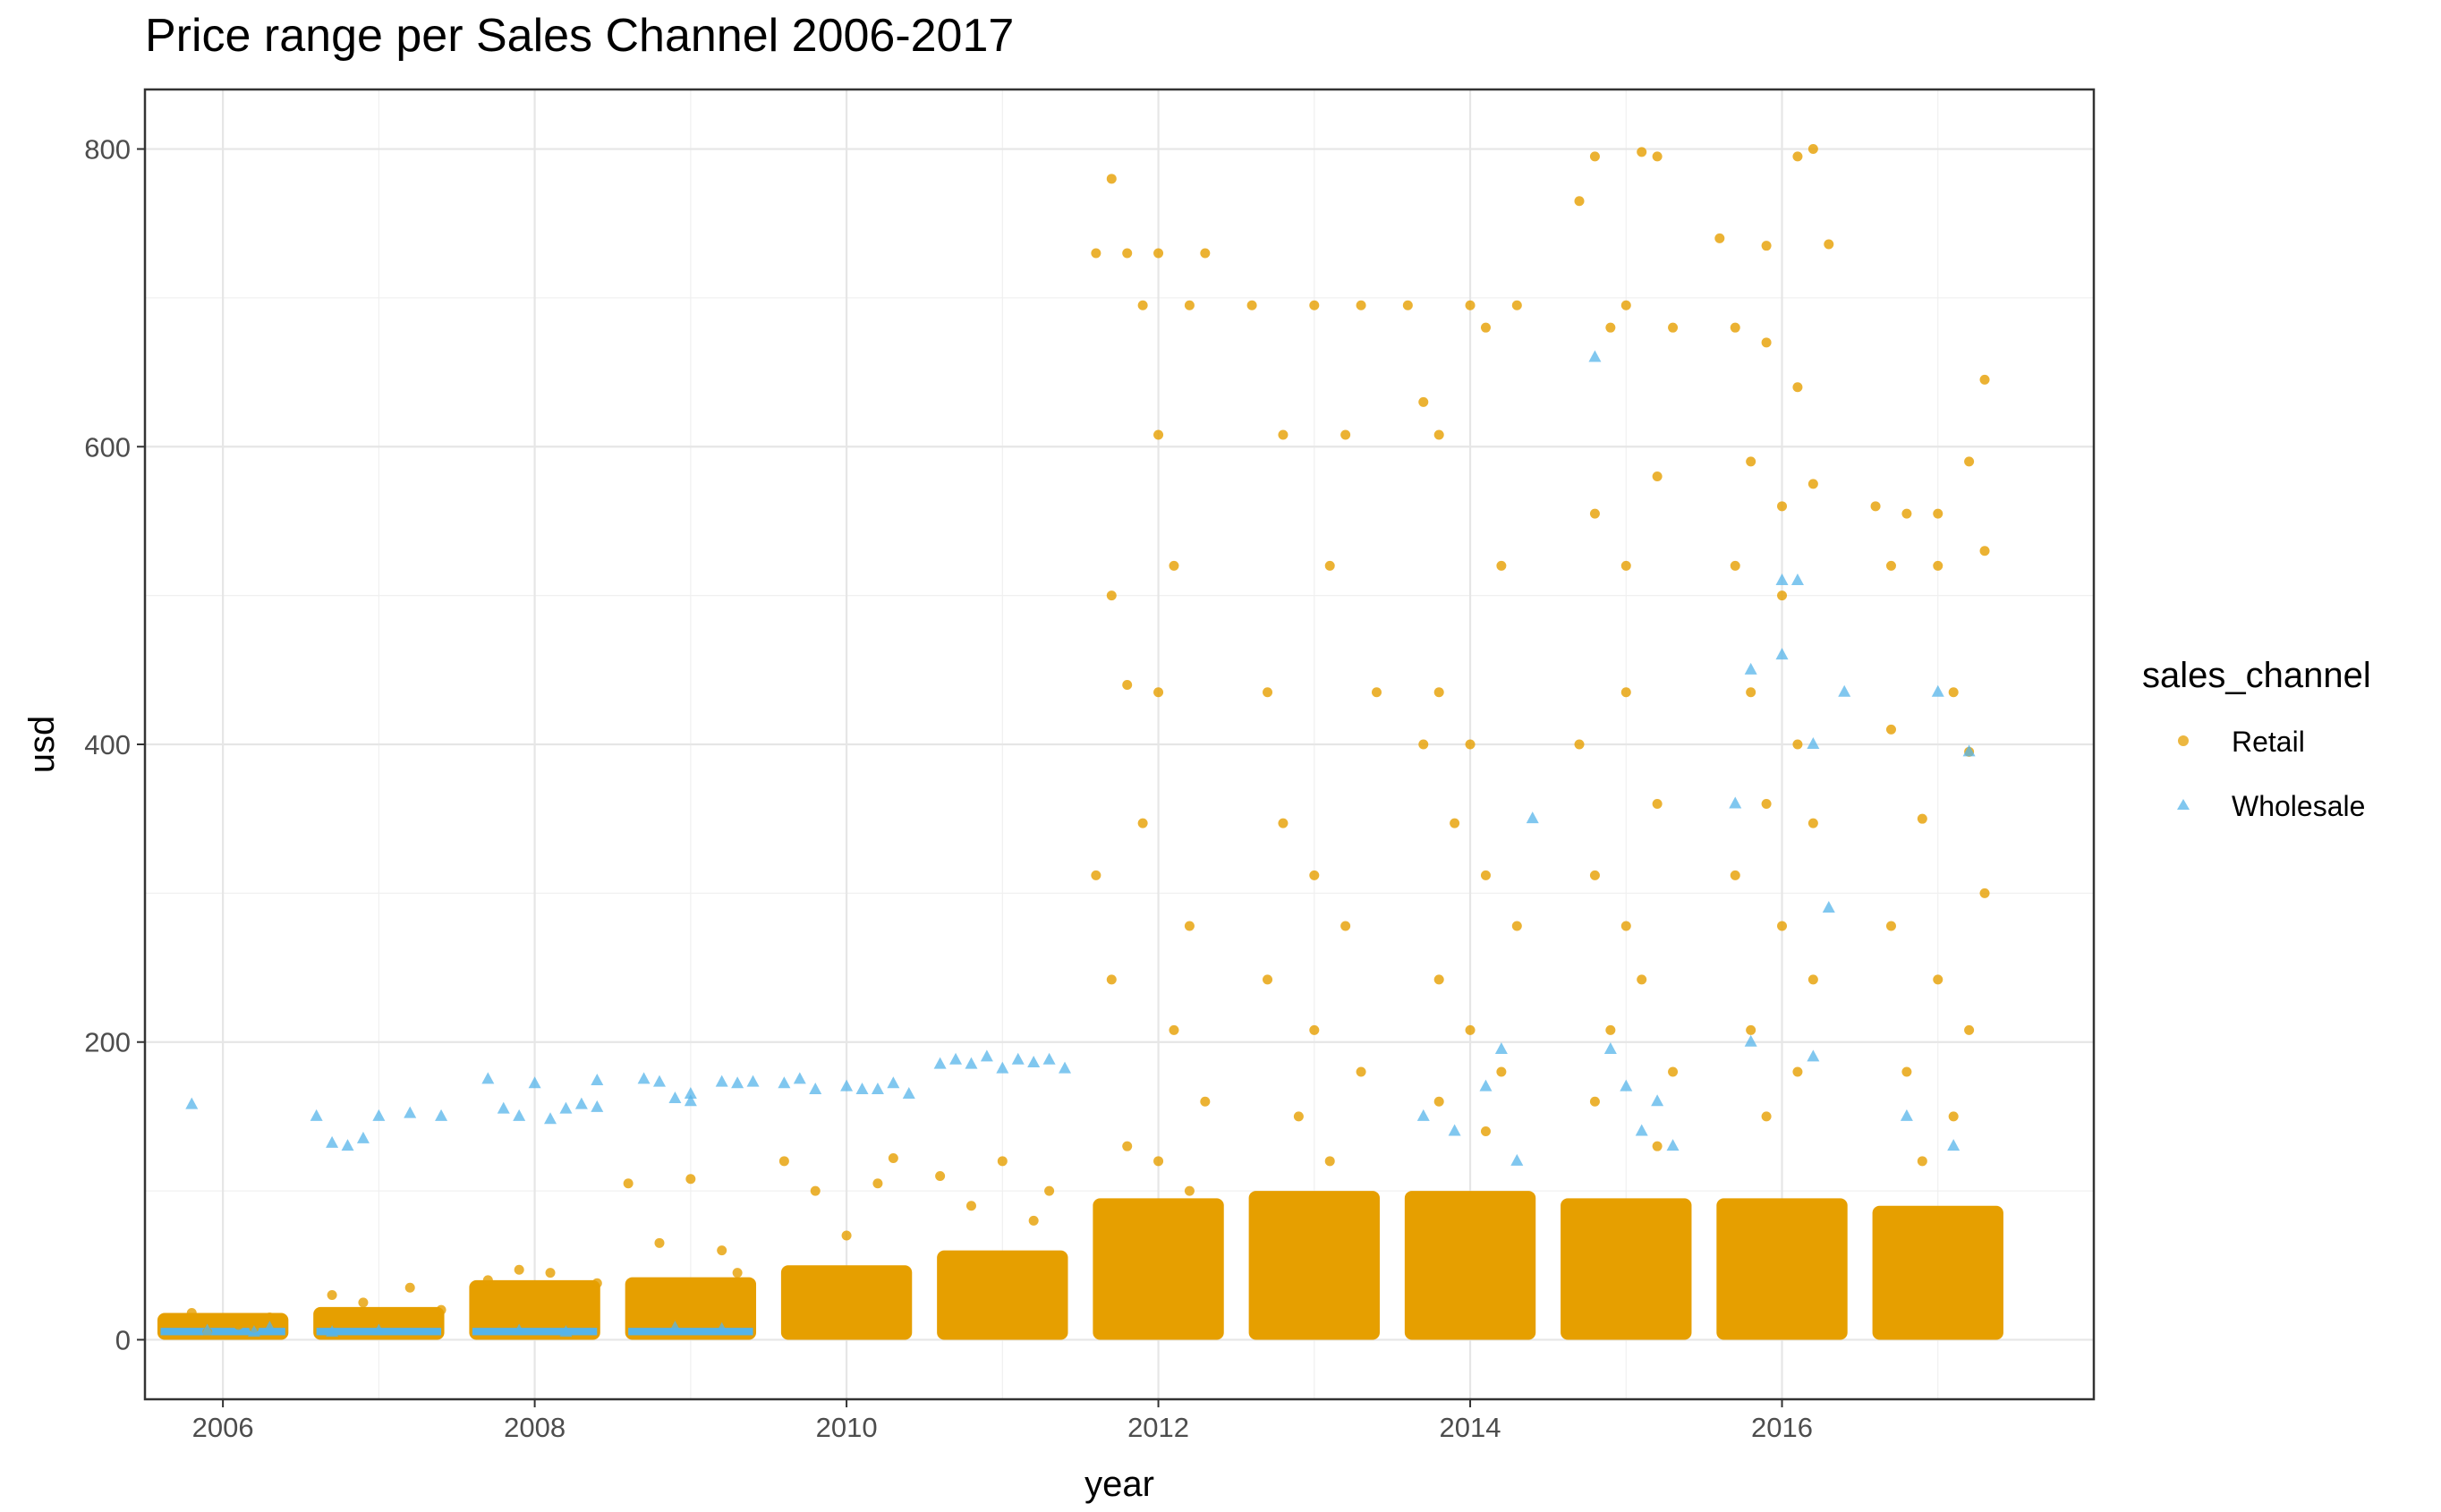 The height and width of the screenshot is (1512, 2441). Describe the element at coordinates (1626, 1269) in the screenshot. I see `retail-cluster-2015` at that location.